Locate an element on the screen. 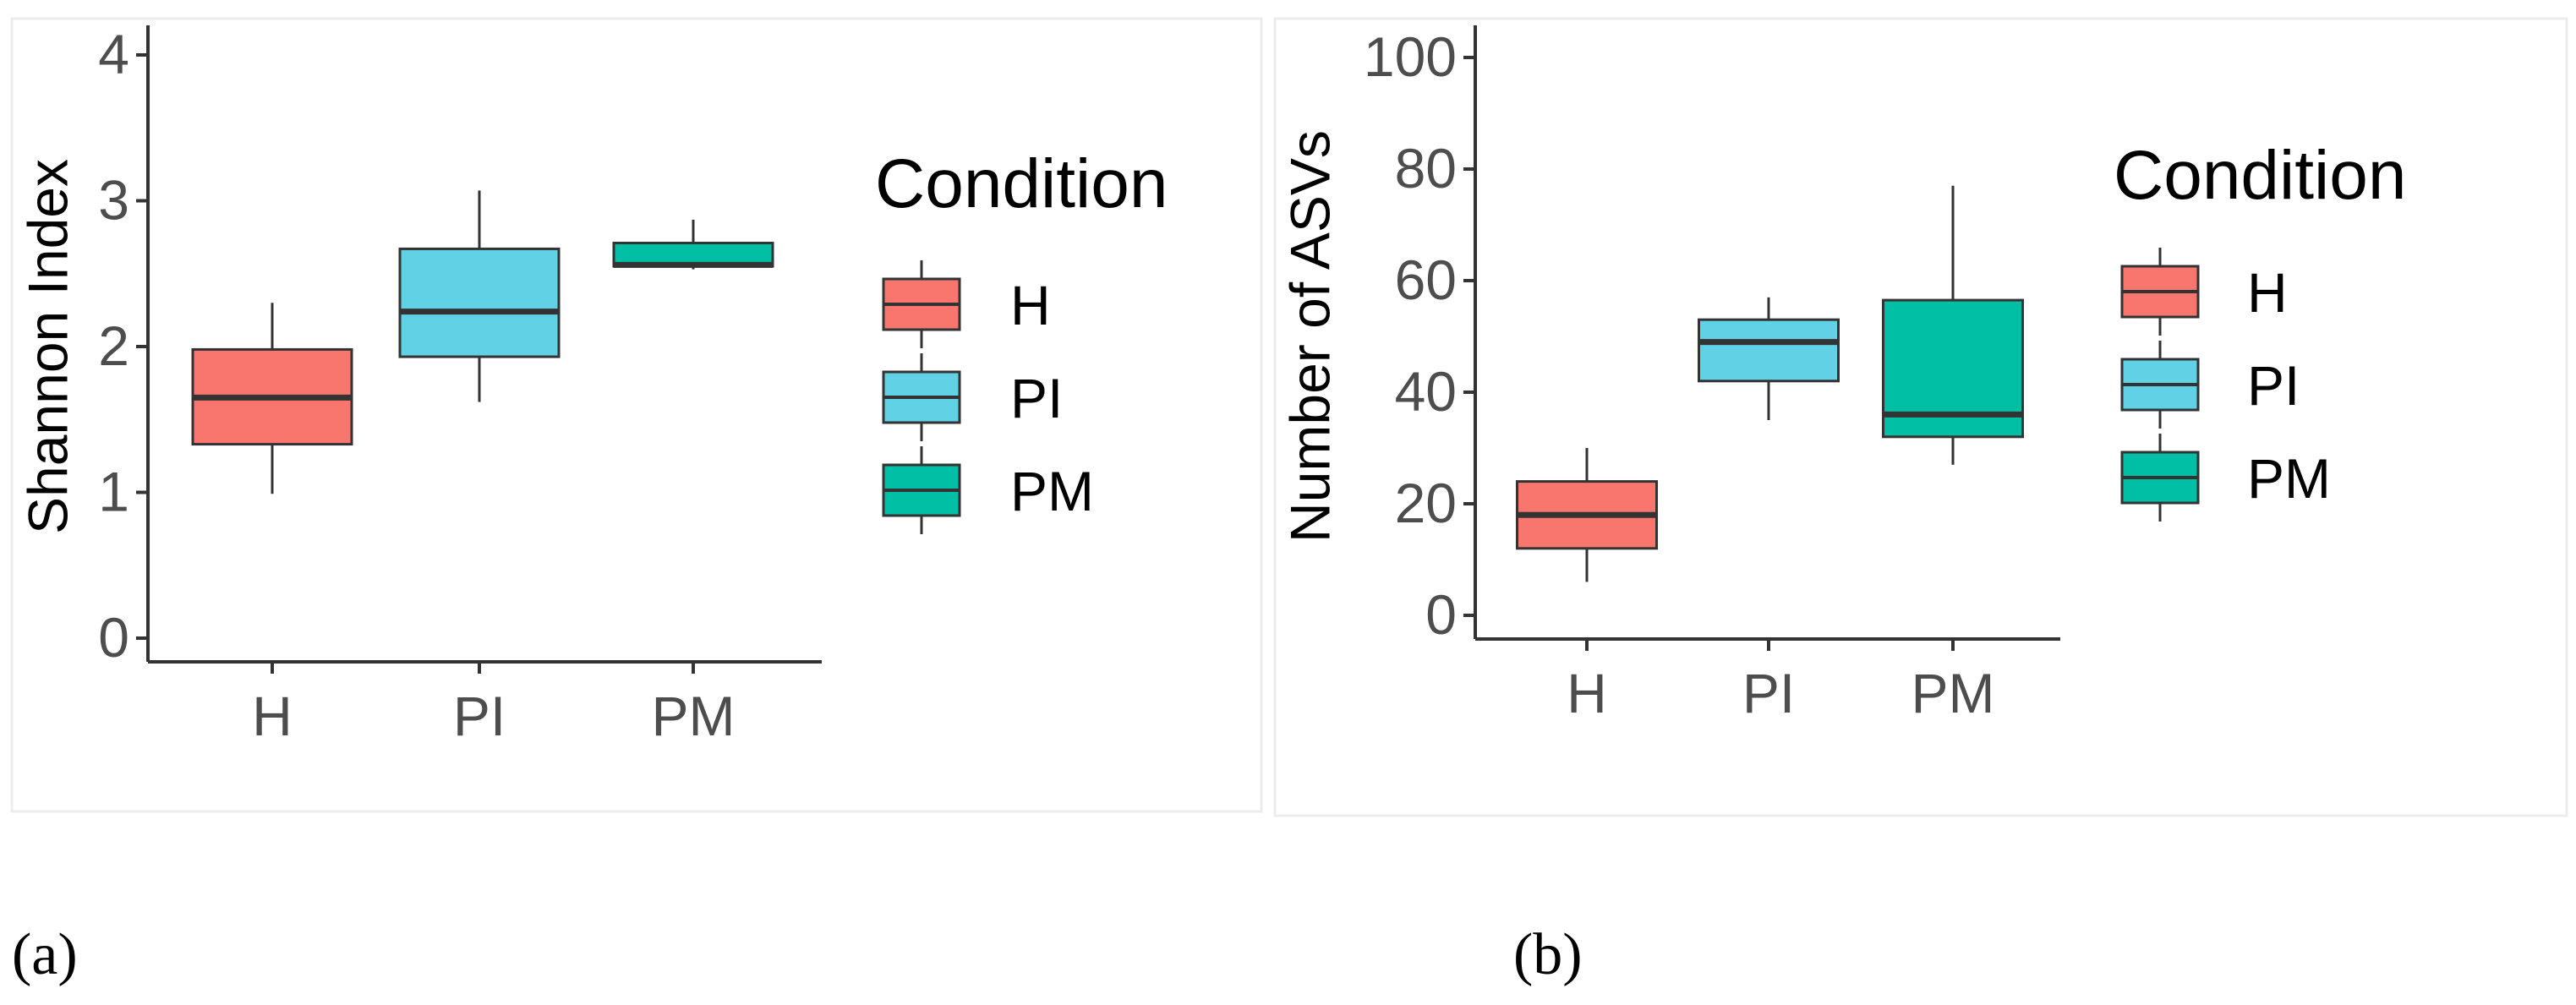 The image size is (2576, 1005). y-tick-label: 60 is located at coordinates (1426, 280).